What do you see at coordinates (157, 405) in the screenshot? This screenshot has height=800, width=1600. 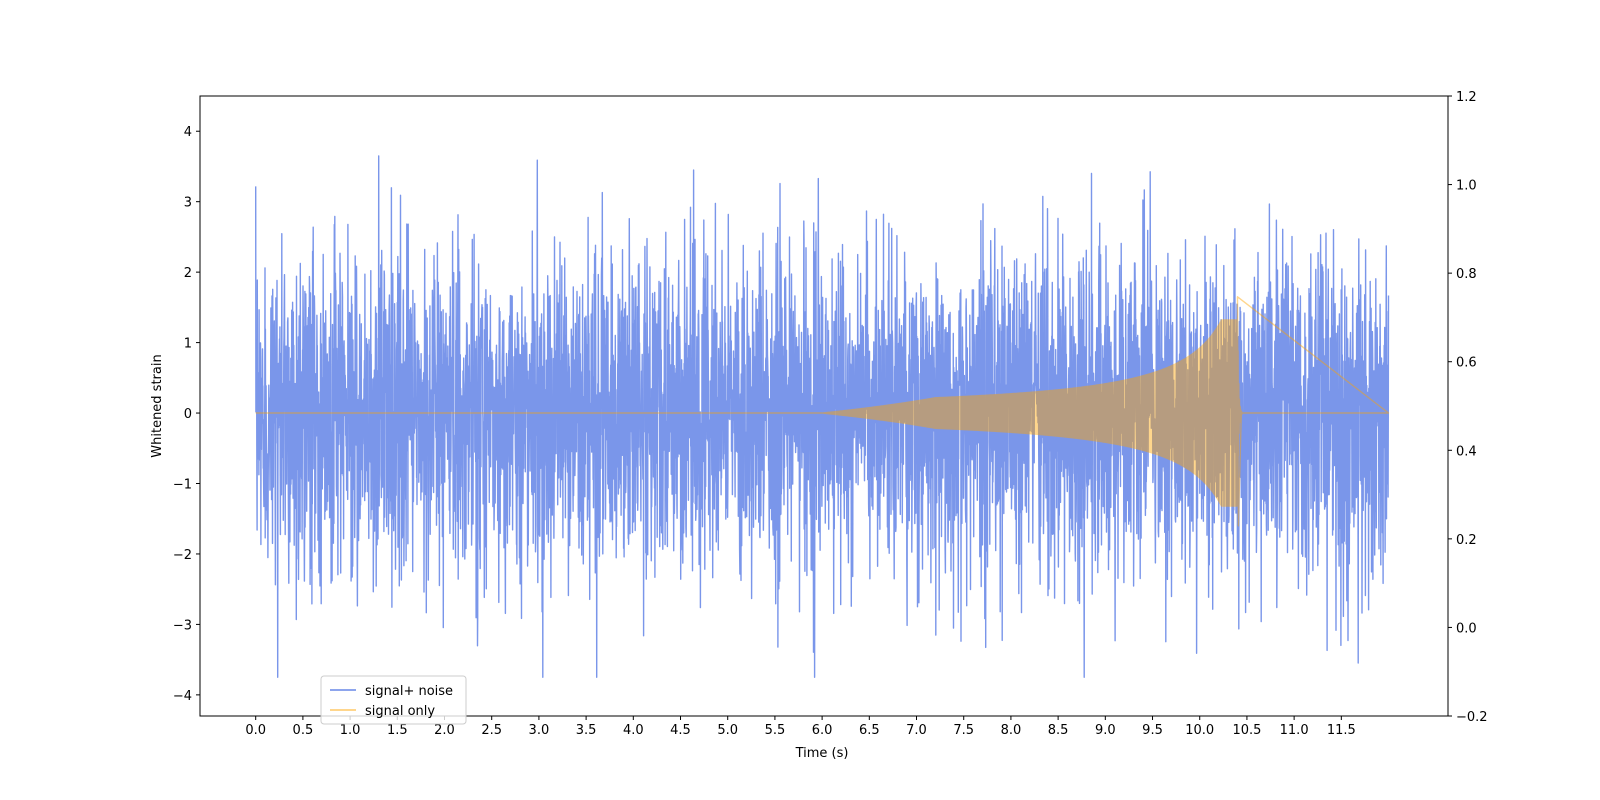 I see `y-axis-label: Whitened strain` at bounding box center [157, 405].